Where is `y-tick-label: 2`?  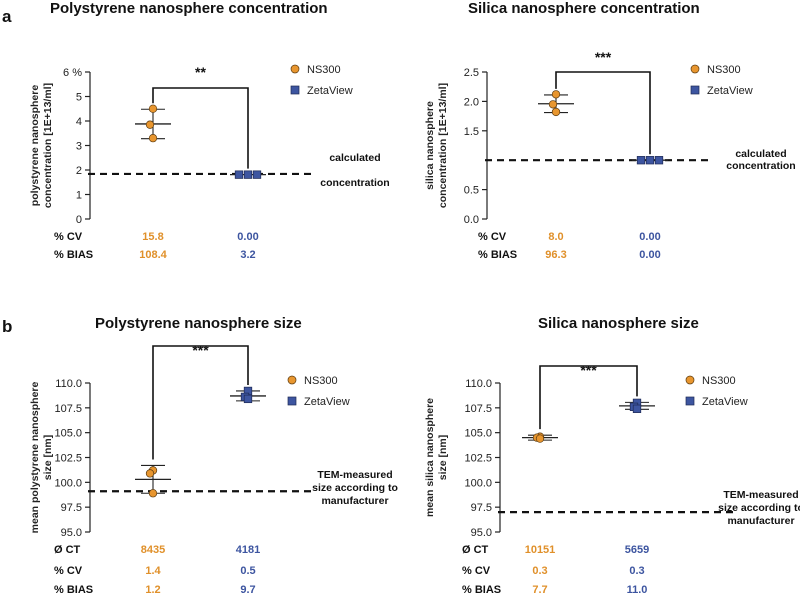 y-tick-label: 2 is located at coordinates (79, 171).